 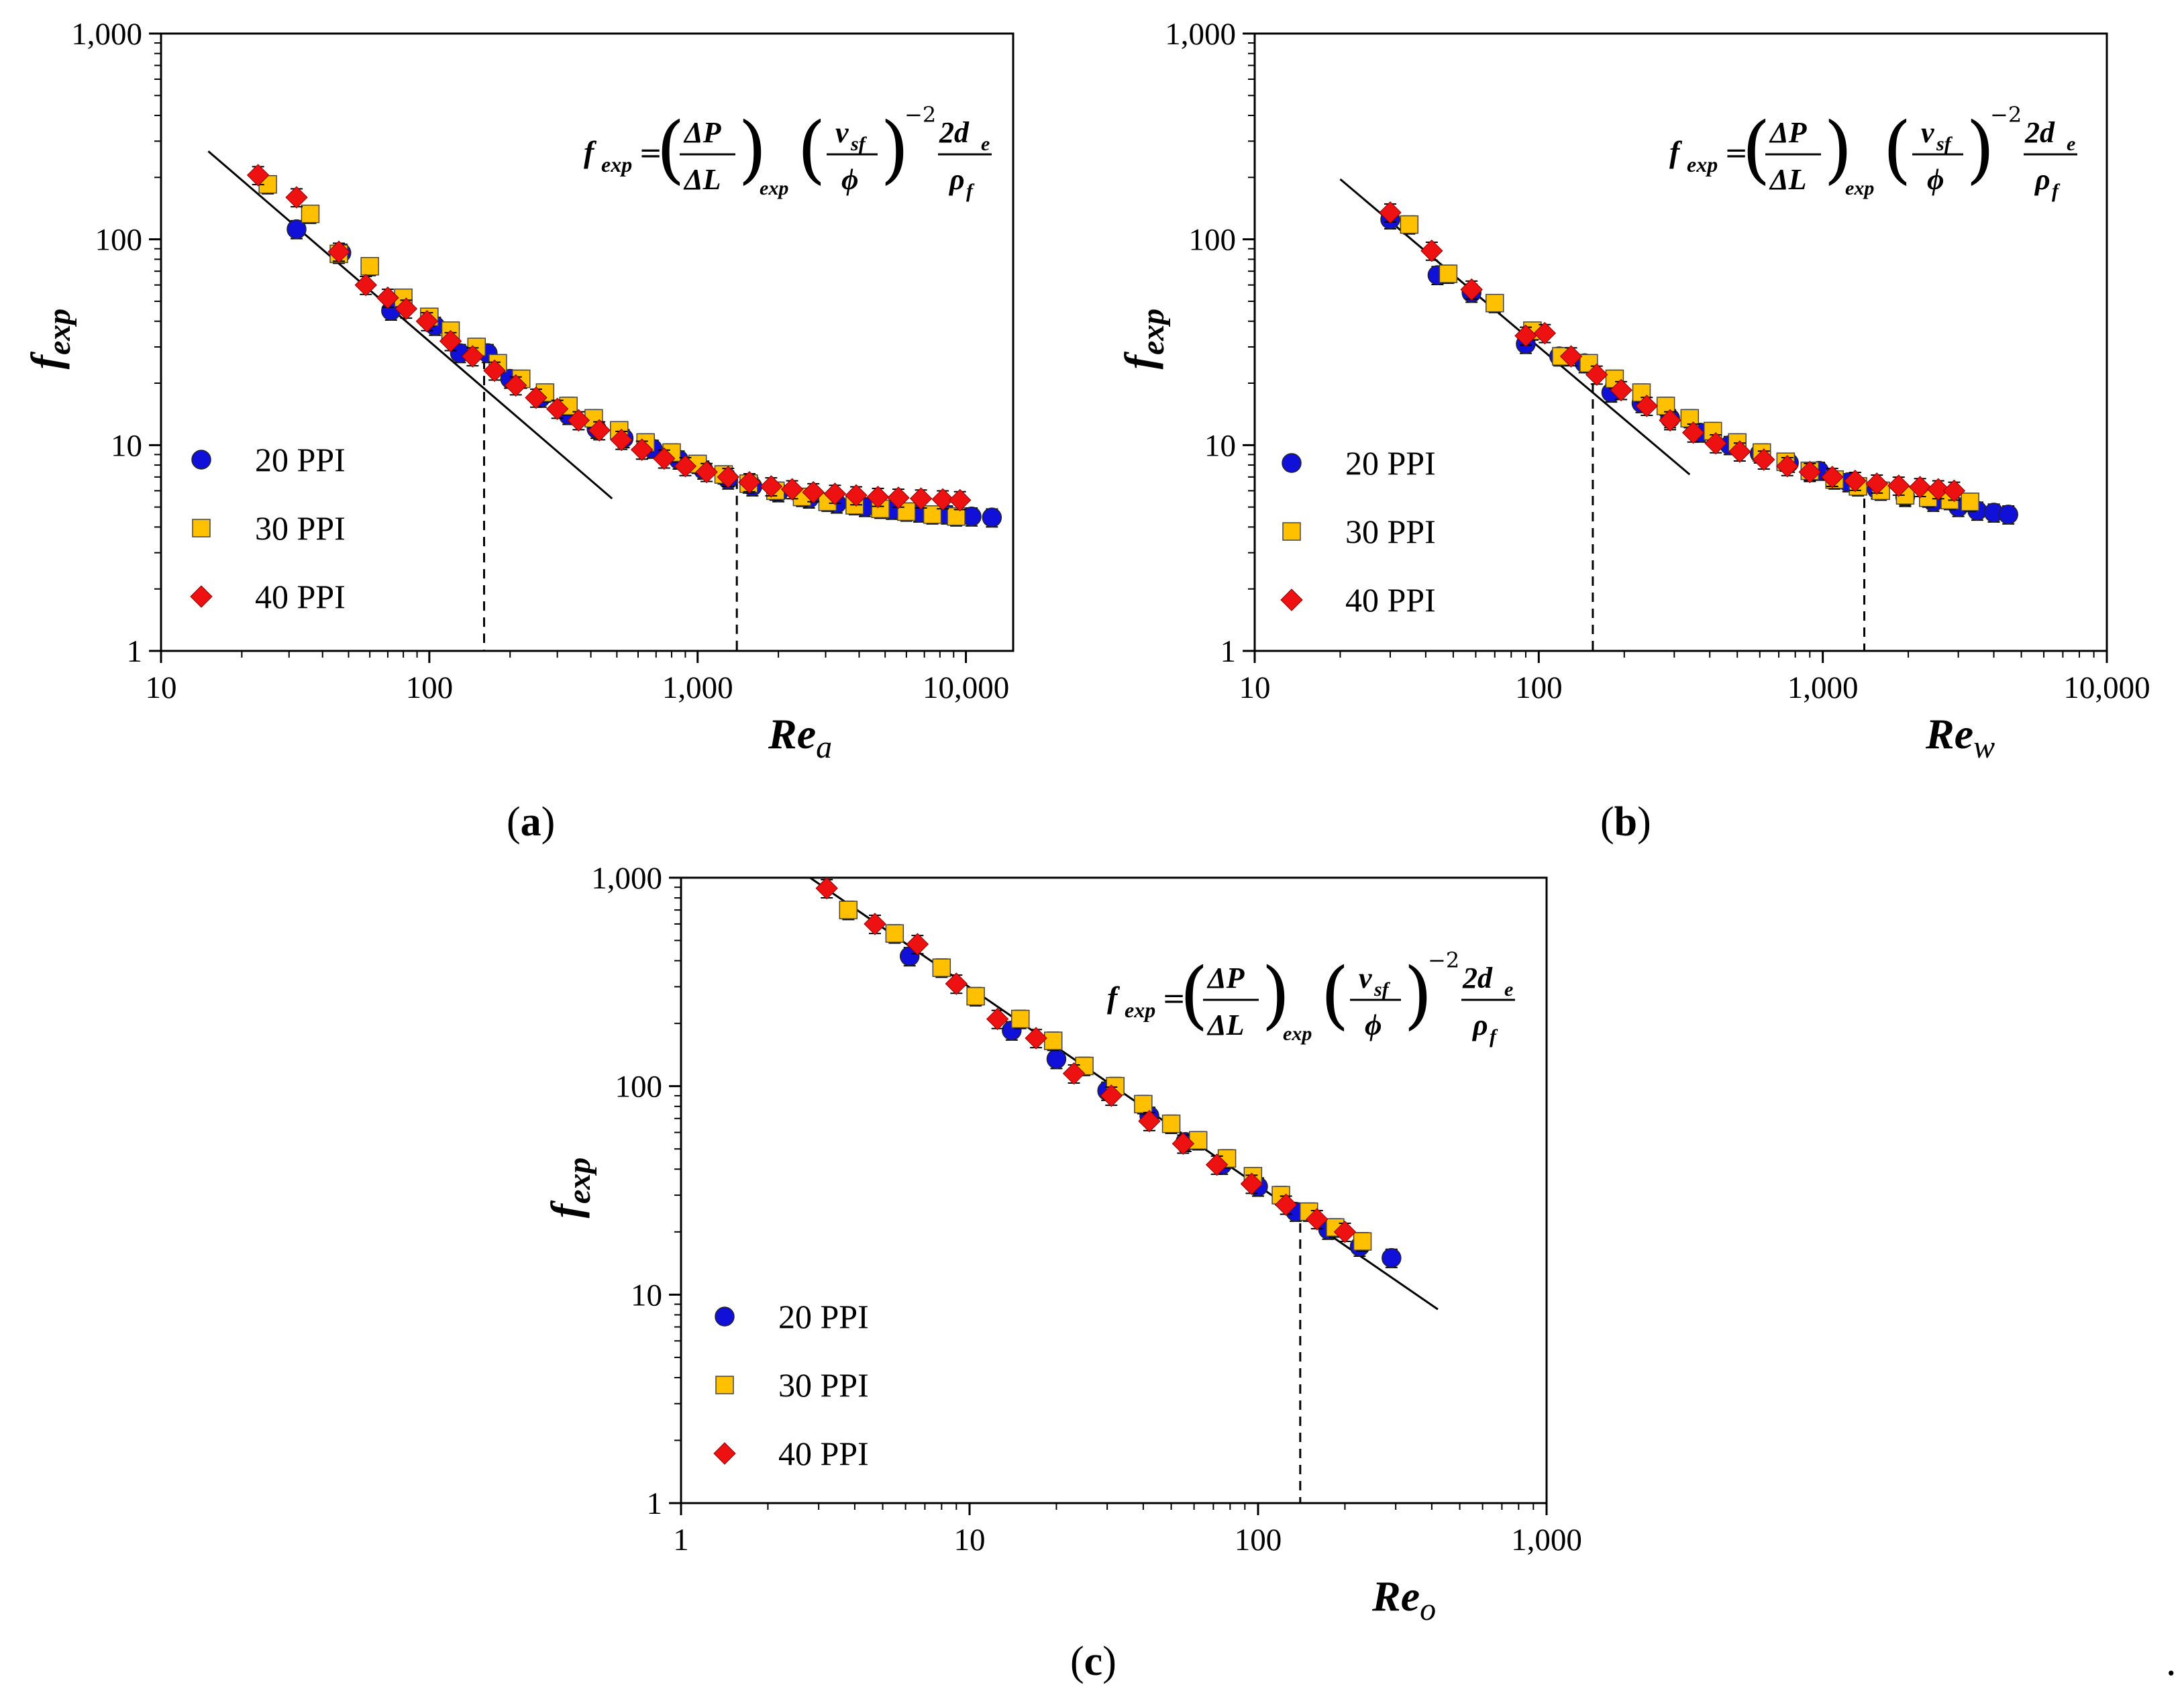 I want to click on reference-lines, so click(x=1729, y=517).